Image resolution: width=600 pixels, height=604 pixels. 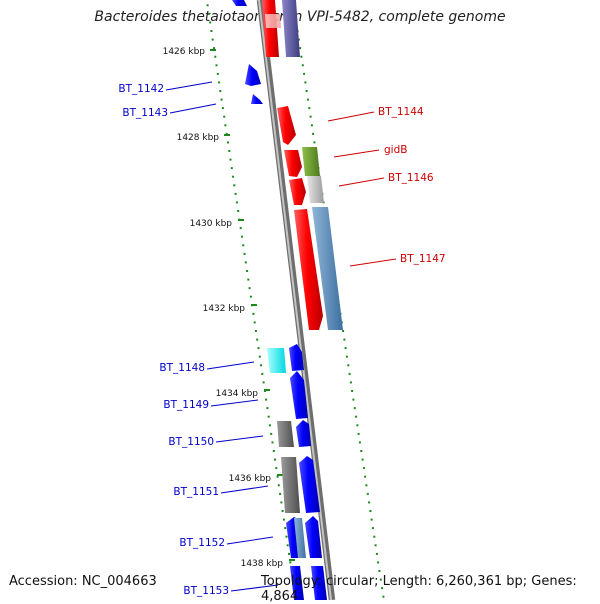 I want to click on gene-label: BT_1147, so click(x=423, y=259).